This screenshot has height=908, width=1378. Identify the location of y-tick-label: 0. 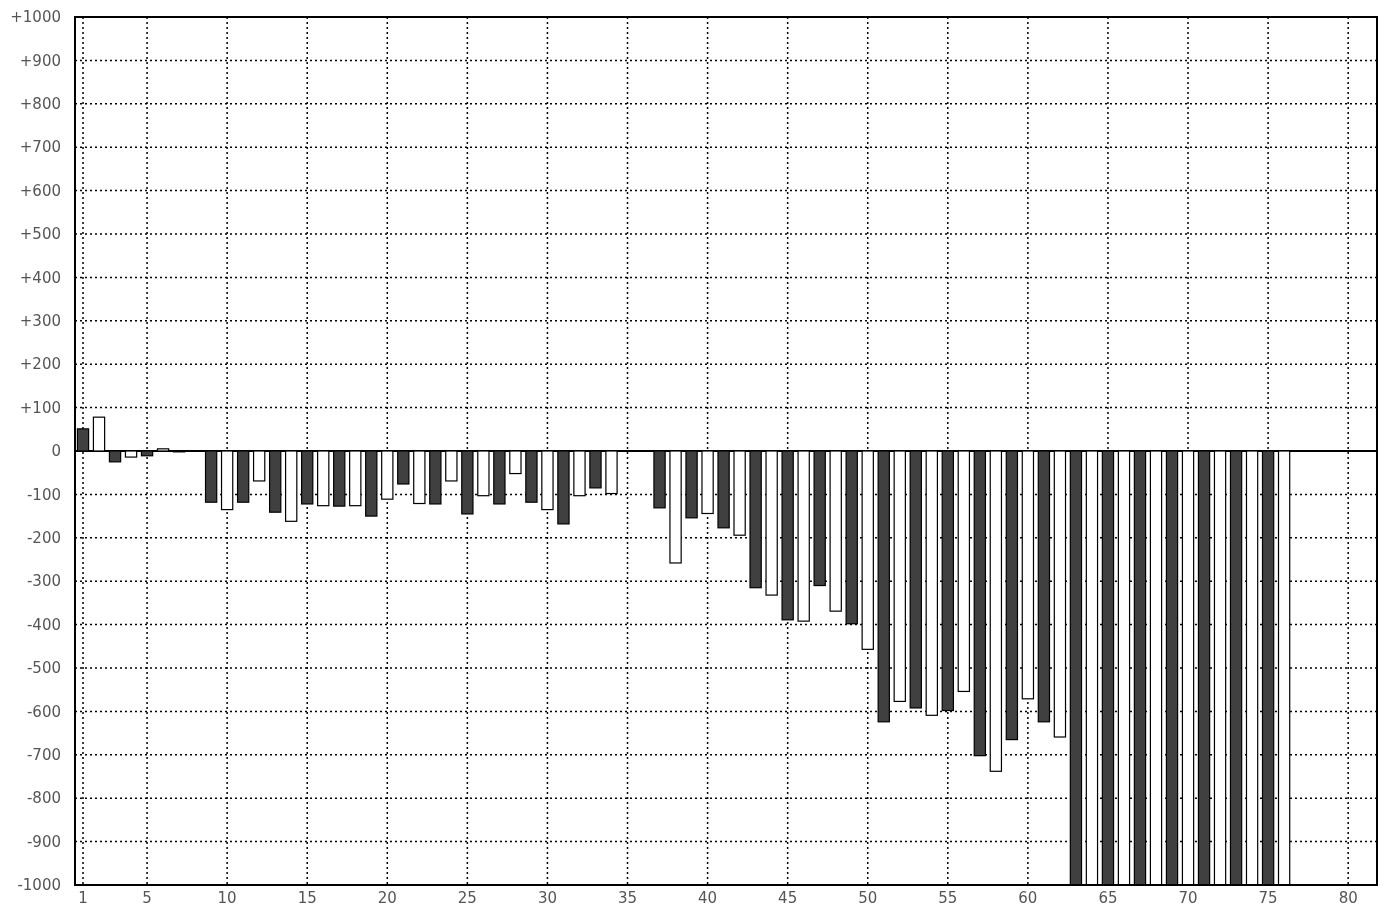
(56, 451).